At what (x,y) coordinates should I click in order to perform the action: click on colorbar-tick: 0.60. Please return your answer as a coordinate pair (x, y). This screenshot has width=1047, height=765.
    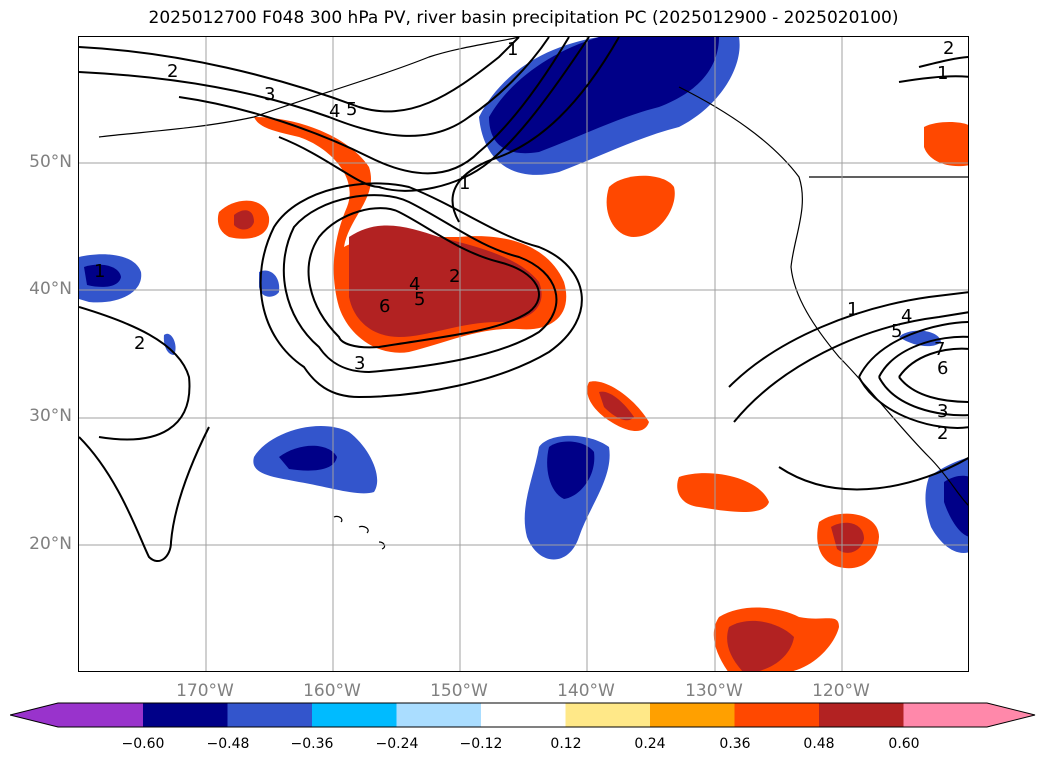
    Looking at the image, I should click on (904, 744).